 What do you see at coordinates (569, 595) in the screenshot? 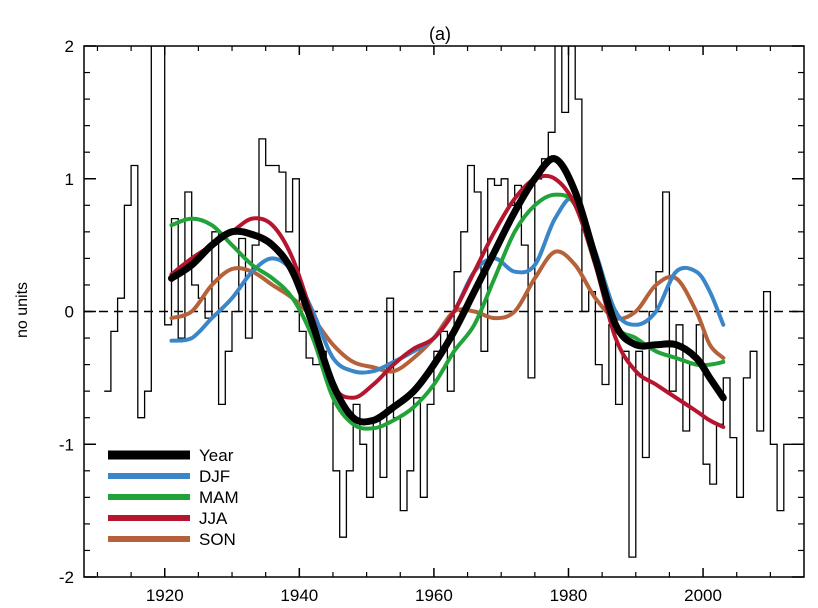
I see `x-tick-label: 1980` at bounding box center [569, 595].